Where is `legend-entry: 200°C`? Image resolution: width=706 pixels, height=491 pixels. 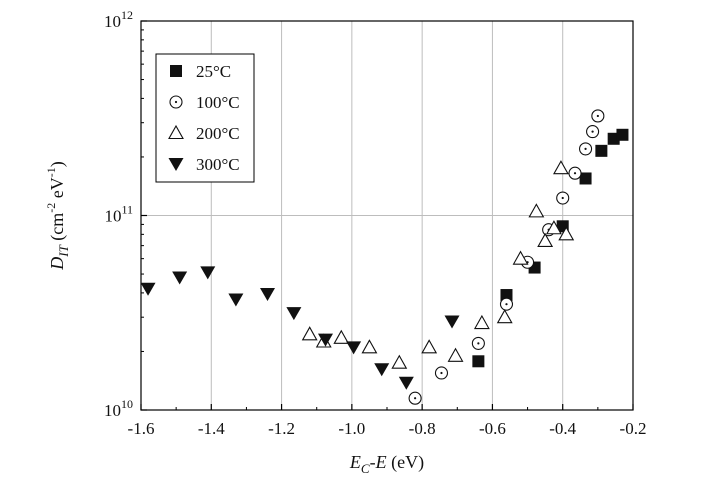 legend-entry: 200°C is located at coordinates (204, 133).